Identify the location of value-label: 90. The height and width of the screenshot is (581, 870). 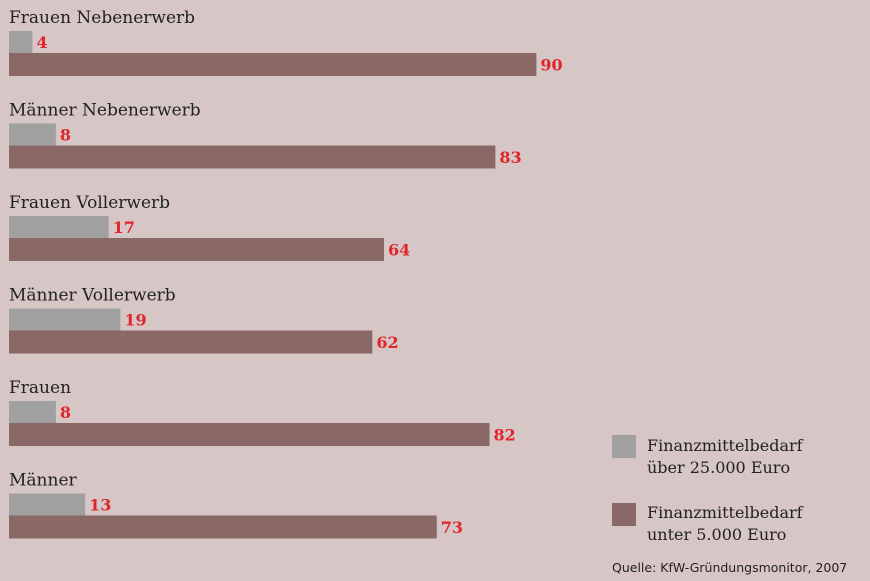
(551, 65).